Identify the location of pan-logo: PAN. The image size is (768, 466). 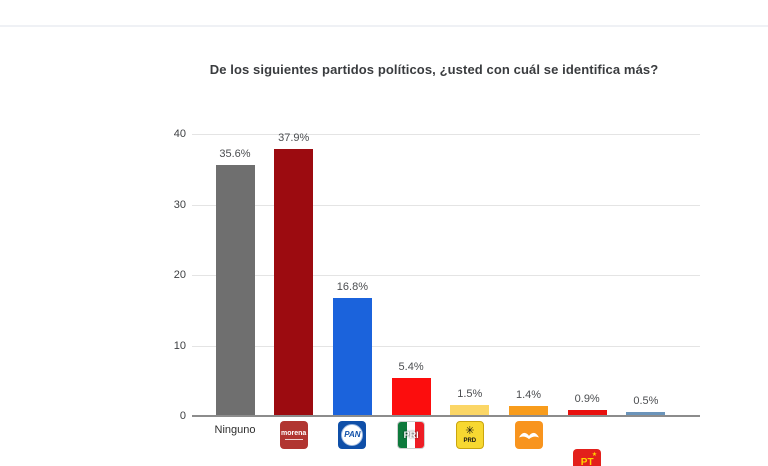
(352, 435).